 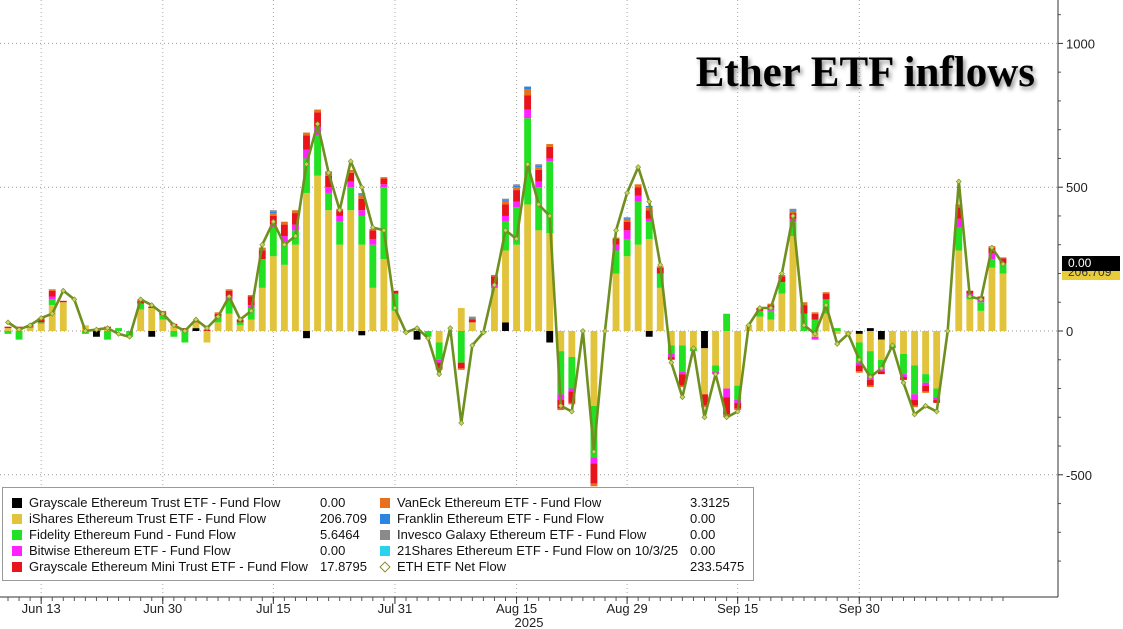 I want to click on x-tick-label: Jun 30, so click(x=162, y=608).